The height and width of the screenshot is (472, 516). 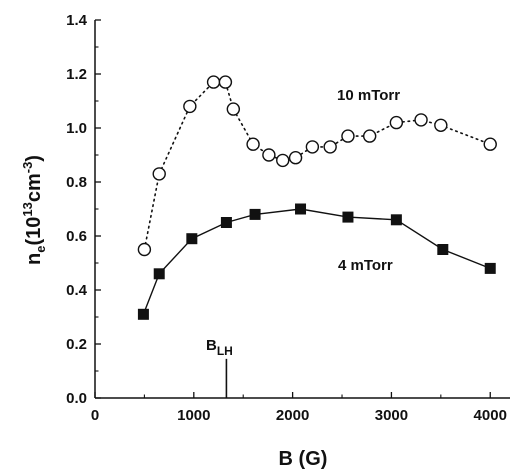 I want to click on y-axis-title-exp: 13, so click(x=27, y=209).